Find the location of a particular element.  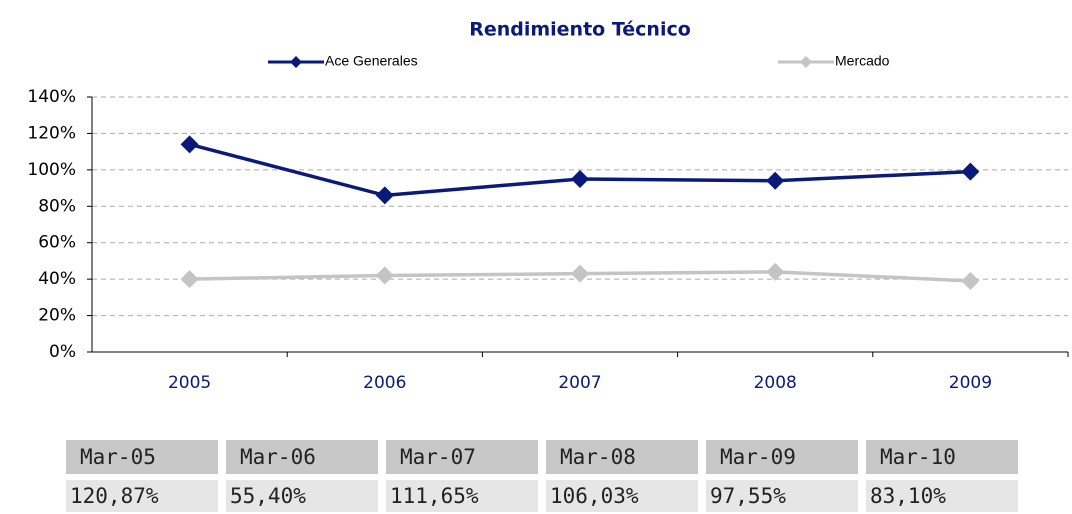

x-tick-label: 2007 is located at coordinates (579, 383).